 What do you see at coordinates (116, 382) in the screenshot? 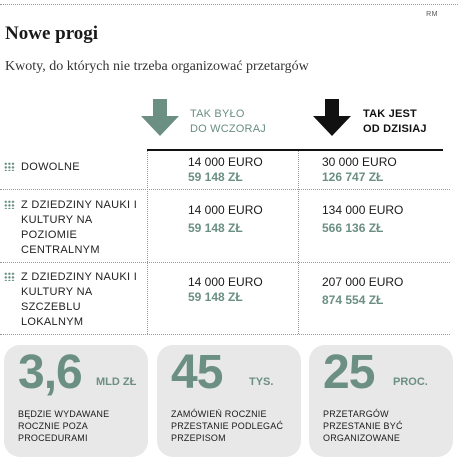
I see `stat-unit: mld zł` at bounding box center [116, 382].